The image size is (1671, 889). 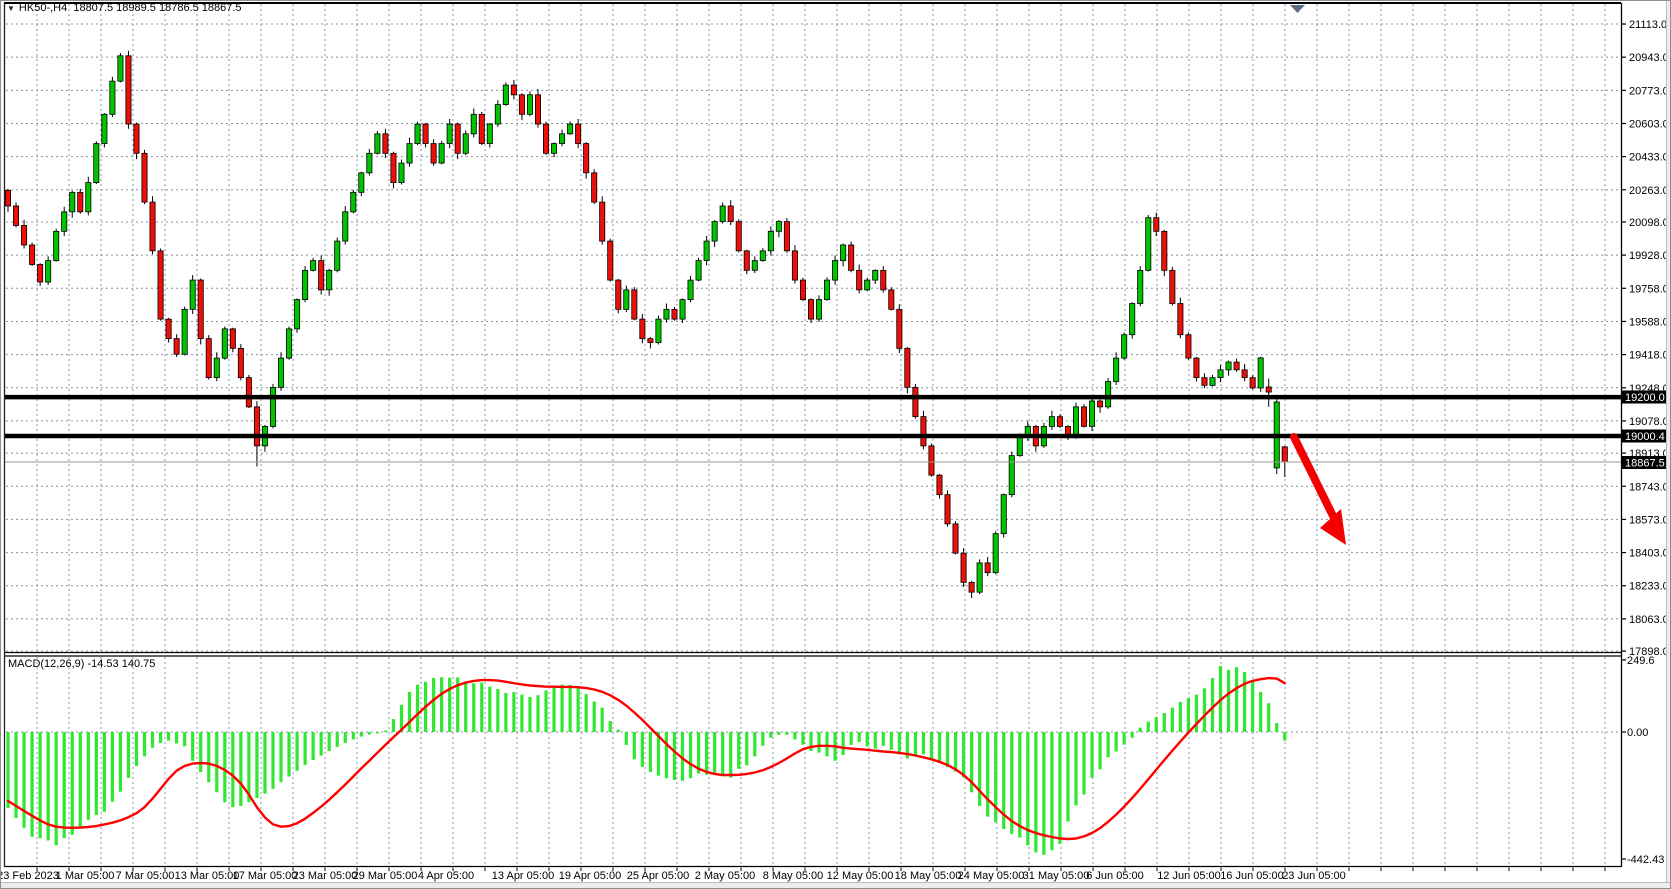 What do you see at coordinates (1297, 9) in the screenshot?
I see `chart-shift-marker-icon` at bounding box center [1297, 9].